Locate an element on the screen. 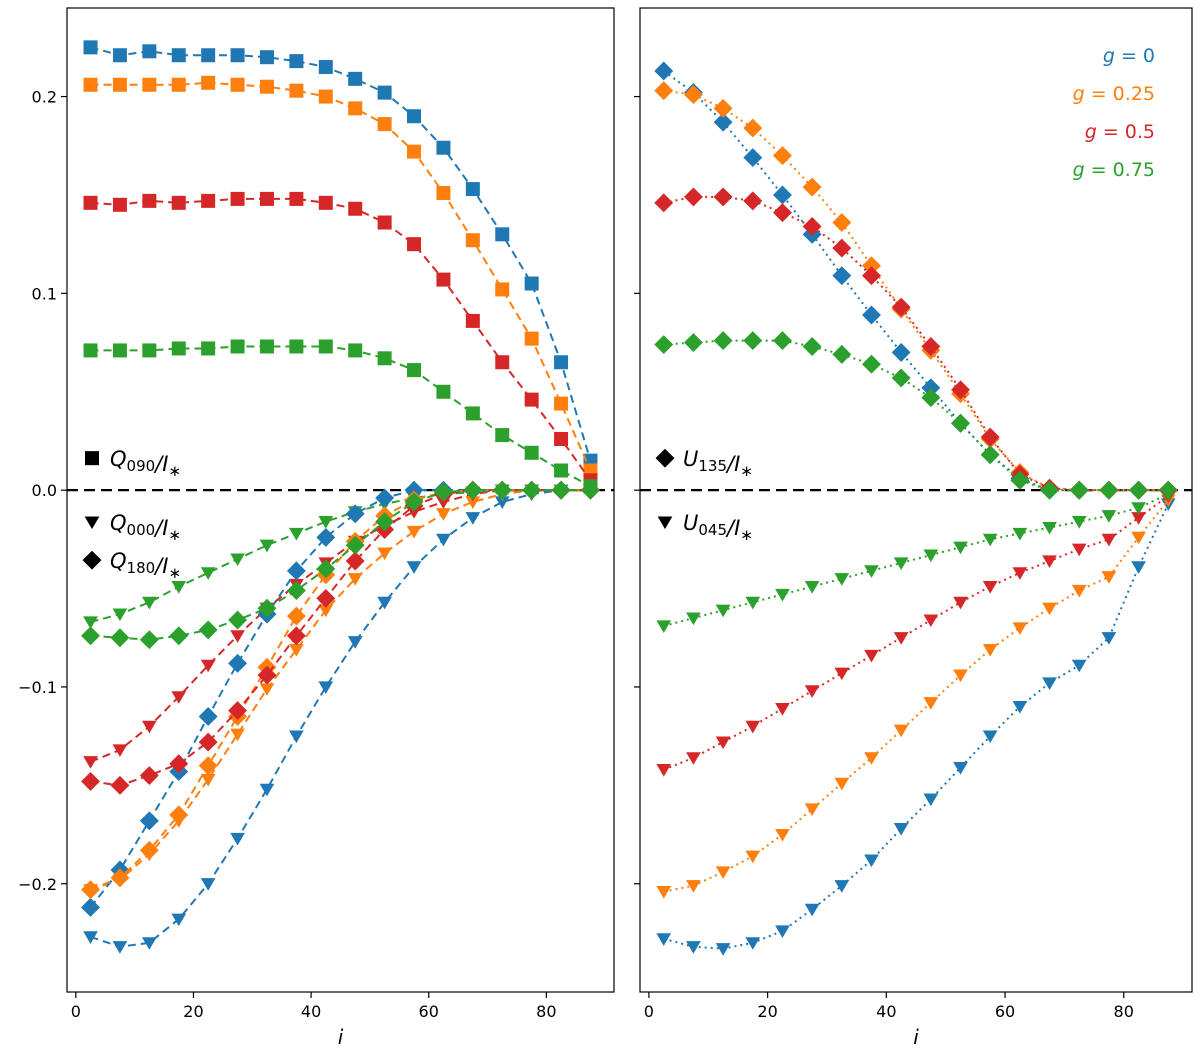  triangle-marker-icon is located at coordinates (92, 523).